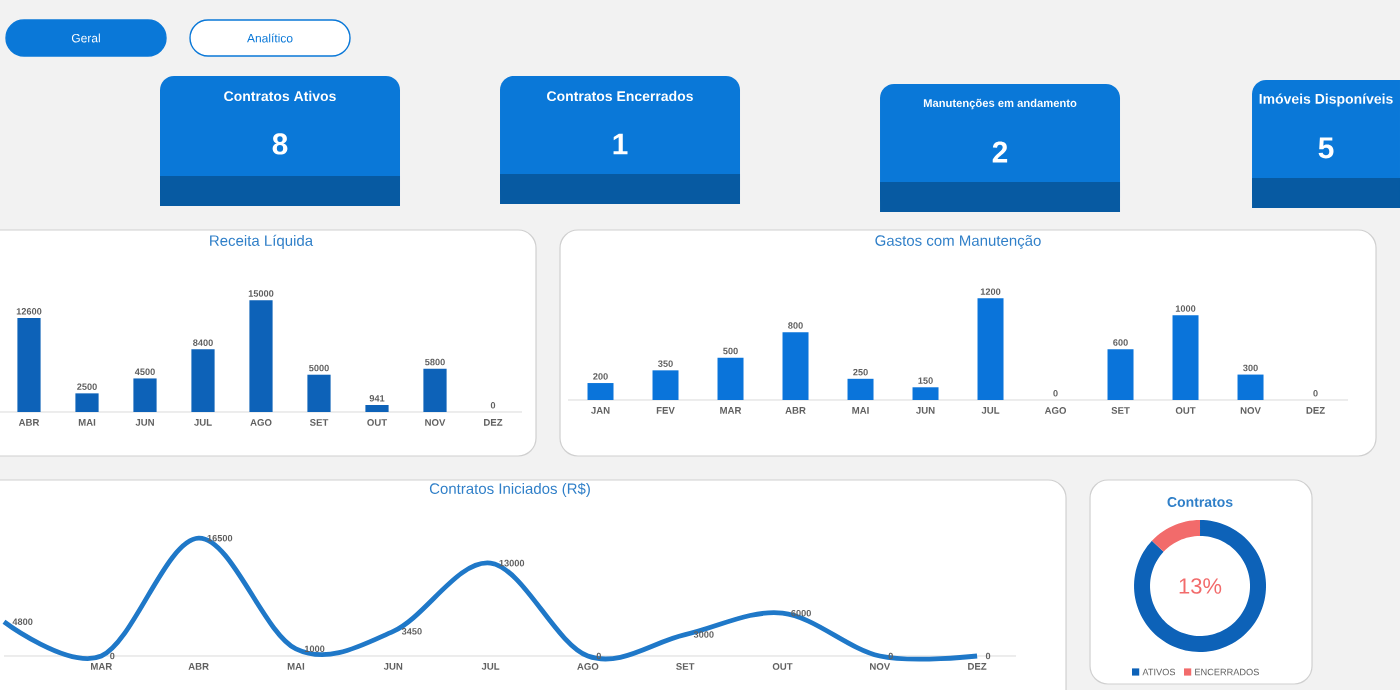 The height and width of the screenshot is (690, 1400). What do you see at coordinates (1200, 586) in the screenshot?
I see `text: 13%` at bounding box center [1200, 586].